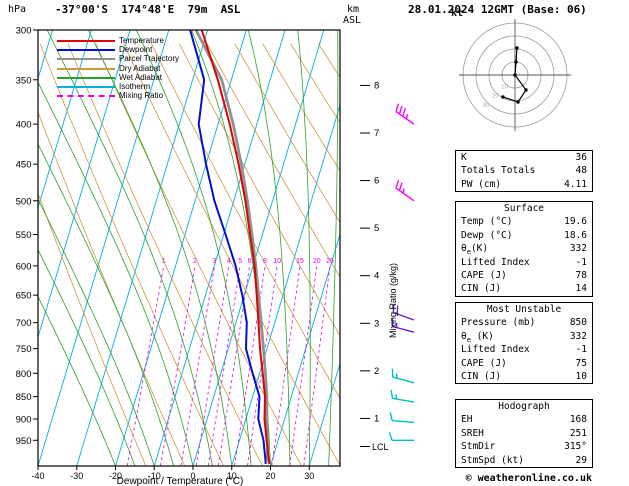 The image size is (629, 486). I want to click on dry-adiabat-line, so click(287, 133).